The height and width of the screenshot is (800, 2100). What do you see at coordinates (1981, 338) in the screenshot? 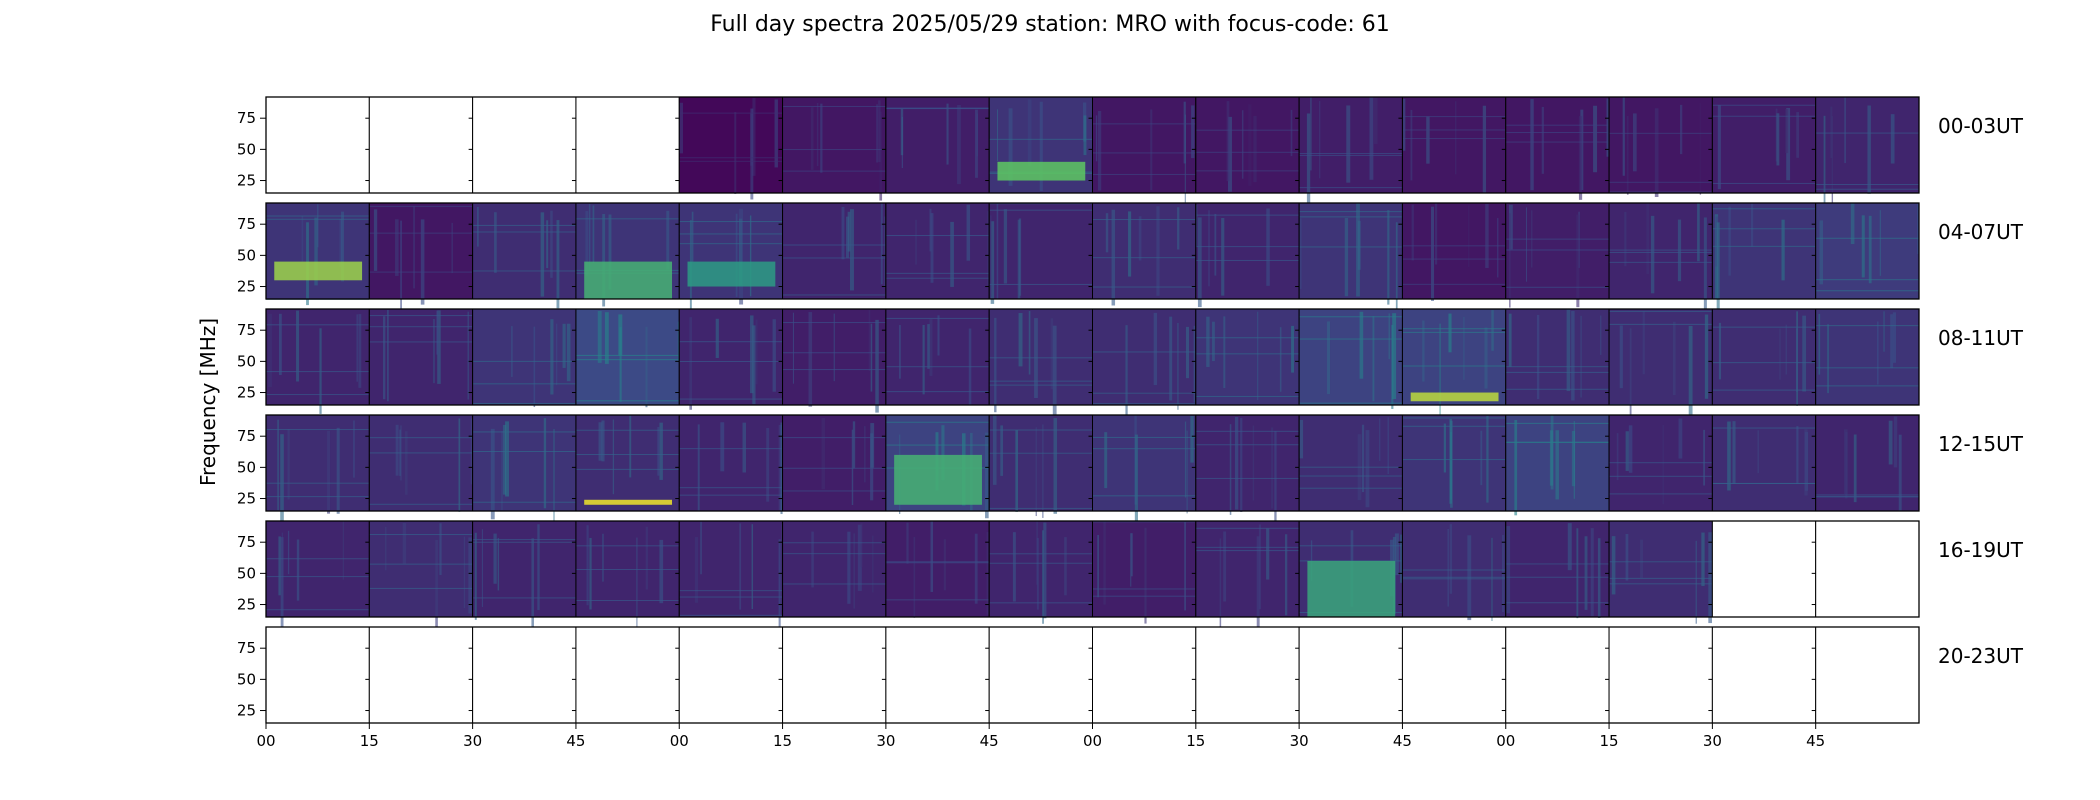
I see `row-time-label: 08-11UT` at bounding box center [1981, 338].